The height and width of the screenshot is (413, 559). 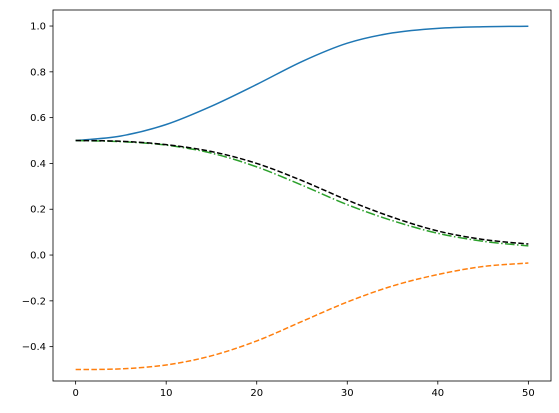 I want to click on x-axis: 0 10 20 30 40 50, so click(x=303, y=390).